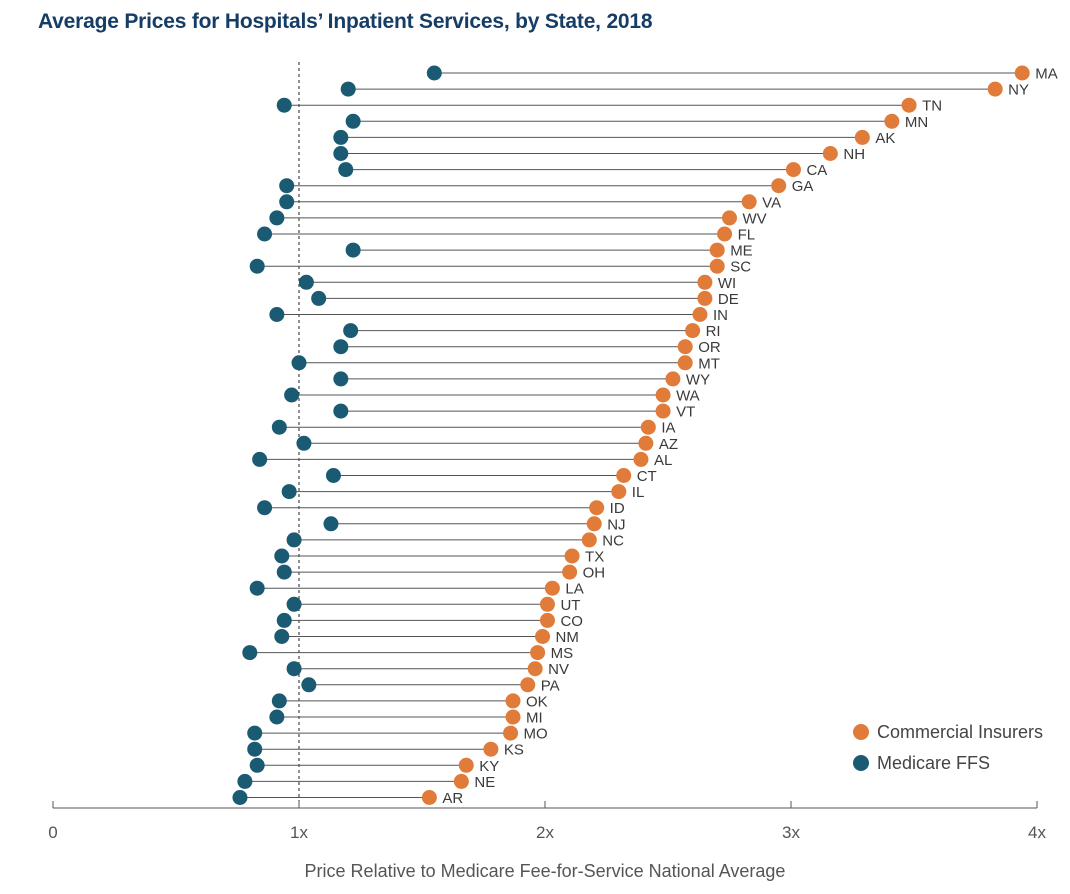  I want to click on medicare-dot-wv, so click(277, 218).